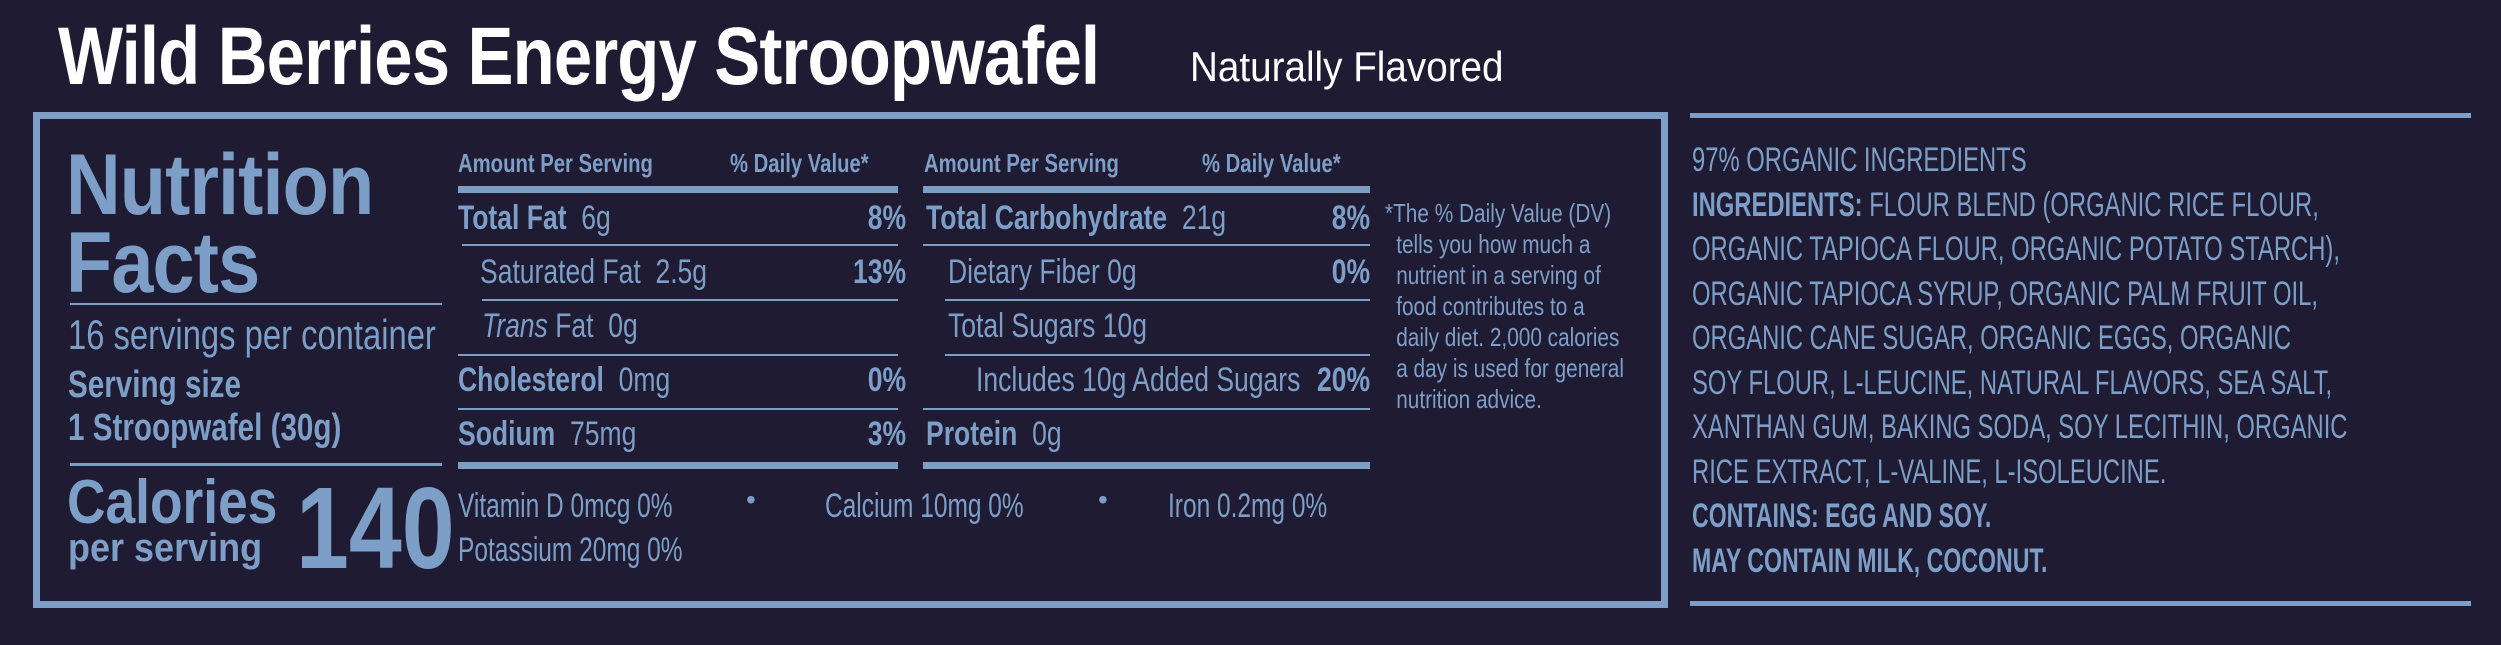 This screenshot has width=2501, height=645. Describe the element at coordinates (570, 550) in the screenshot. I see `potassium: Potassium 20mg 0%` at that location.